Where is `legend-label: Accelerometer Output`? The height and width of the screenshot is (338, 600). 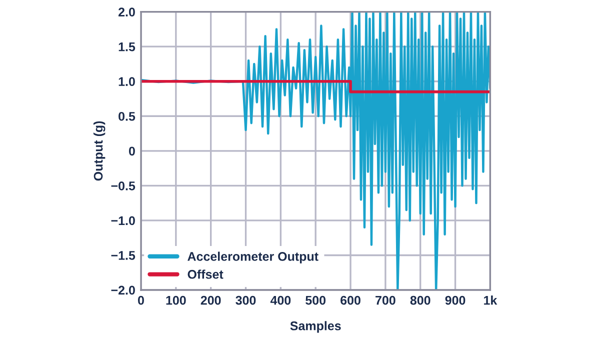
legend-label: Accelerometer Output is located at coordinates (253, 258).